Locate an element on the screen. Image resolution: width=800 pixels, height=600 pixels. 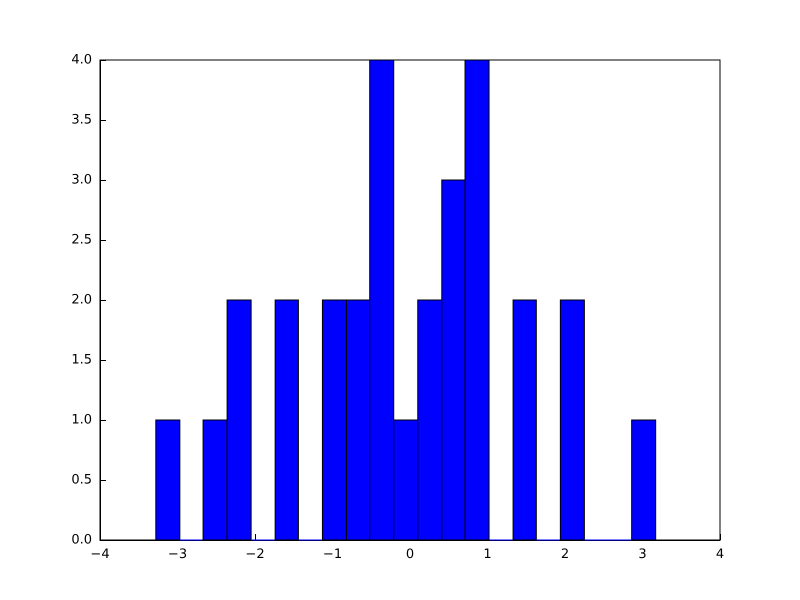
y-tick-label: 1.5 is located at coordinates (81, 360).